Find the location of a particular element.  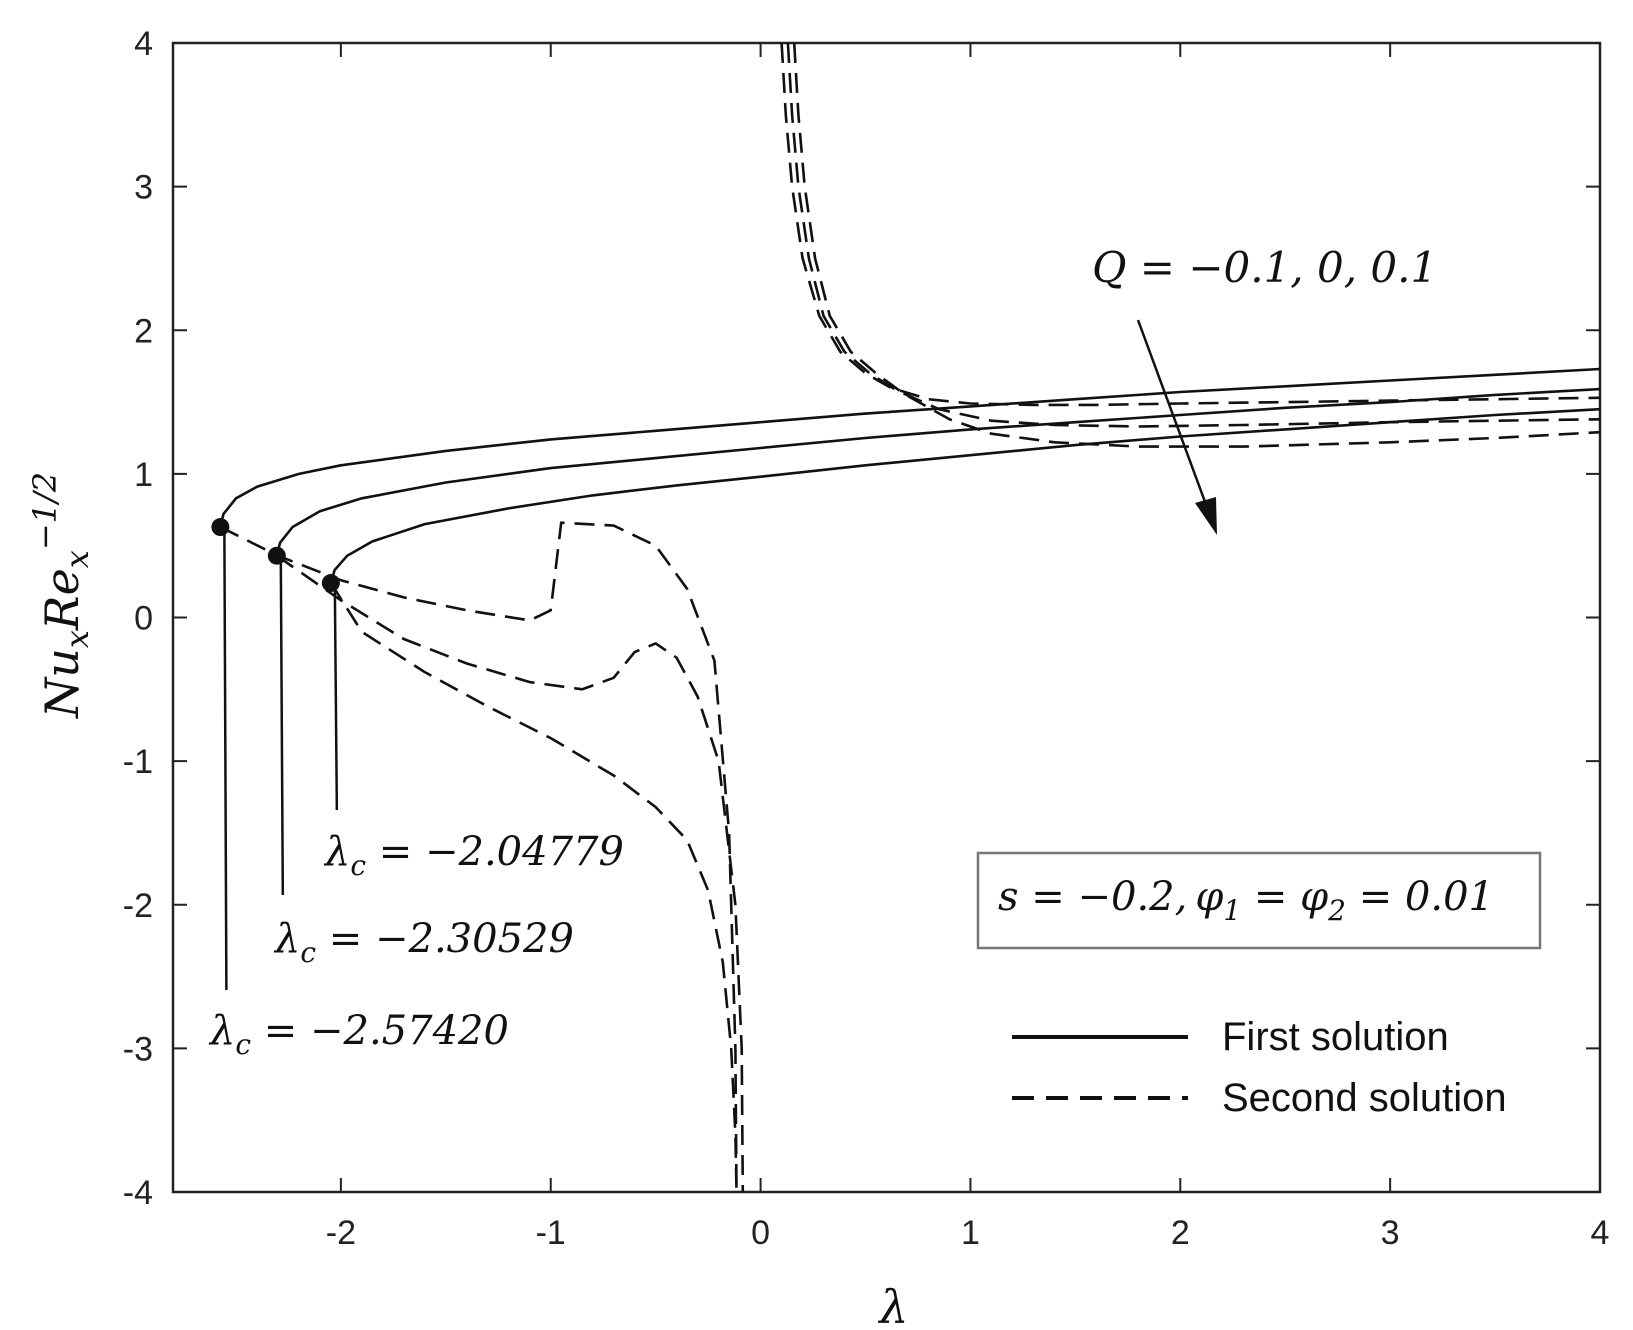

y-tick-label: -2 is located at coordinates (138, 906).